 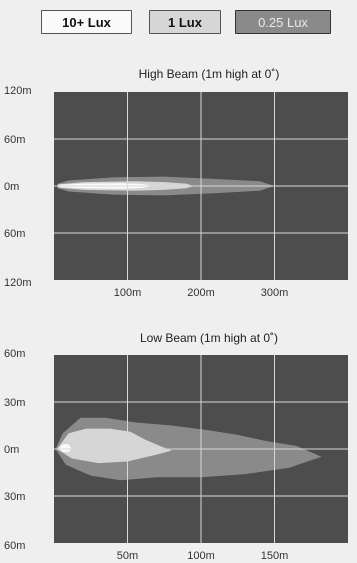 I want to click on chart1-series-10-lux-area, so click(x=65, y=448).